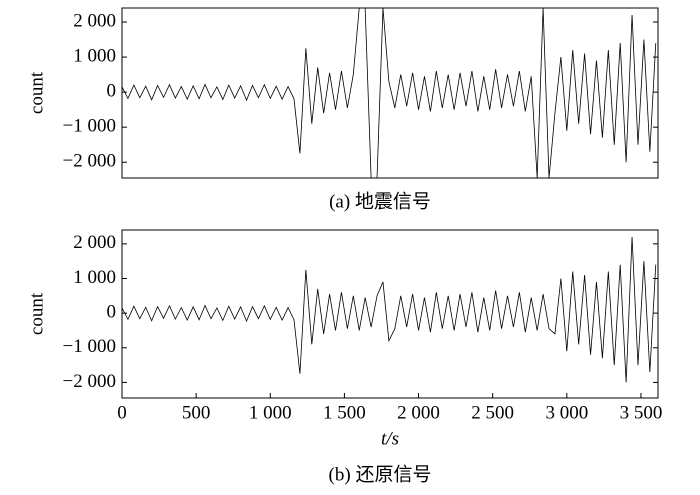 Image resolution: width=700 pixels, height=495 pixels. What do you see at coordinates (641, 412) in the screenshot?
I see `x-tick-label: 3 500` at bounding box center [641, 412].